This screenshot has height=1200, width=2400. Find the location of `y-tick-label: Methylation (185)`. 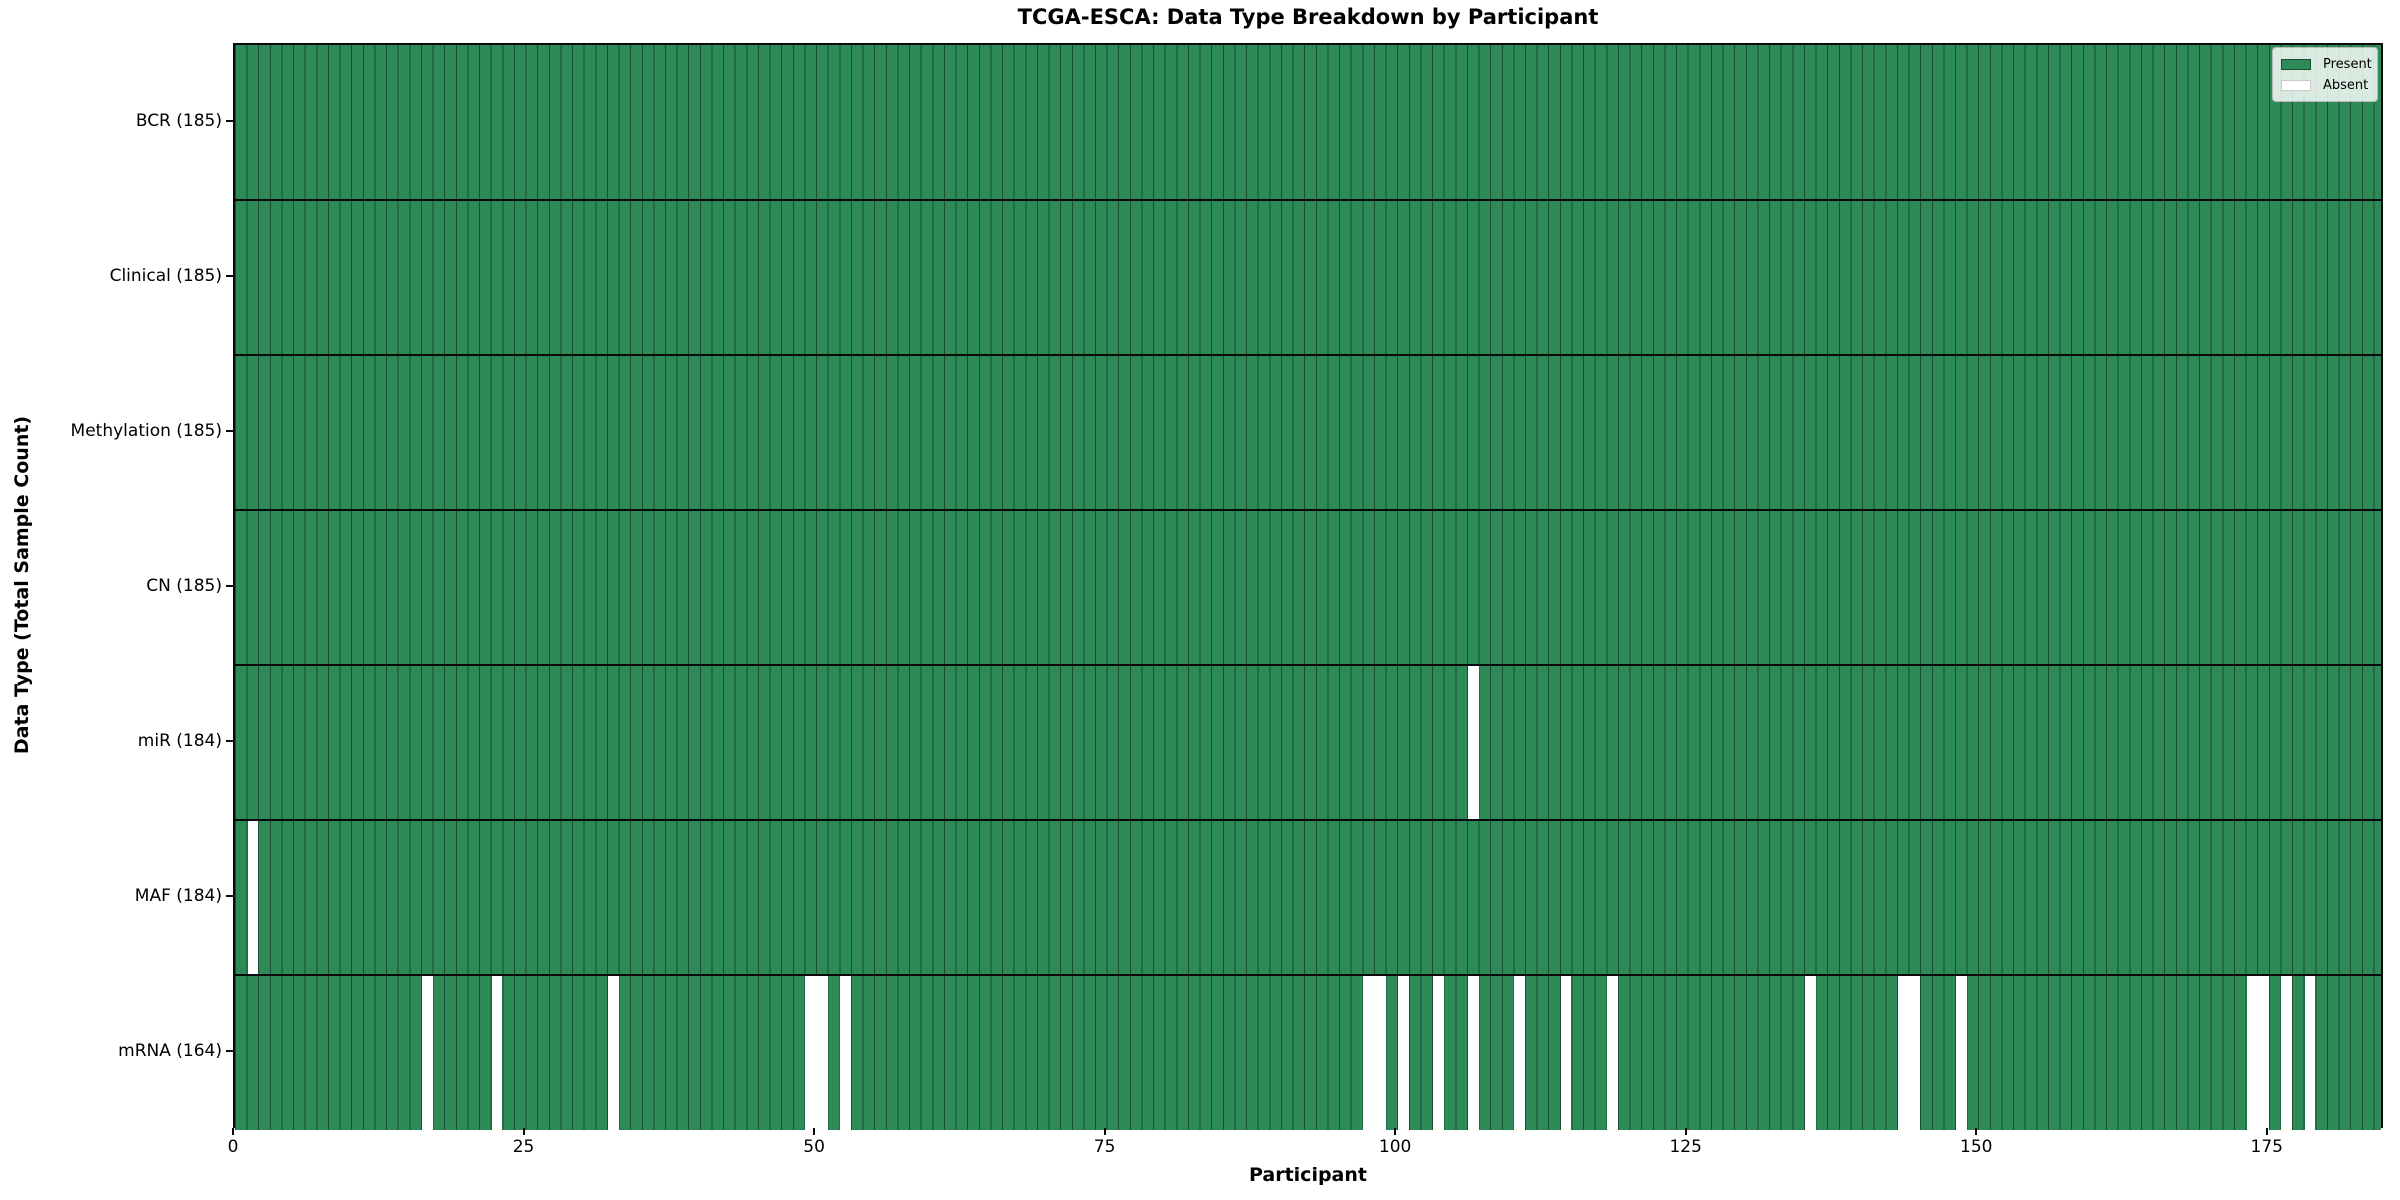

y-tick-label: Methylation (185) is located at coordinates (146, 430).